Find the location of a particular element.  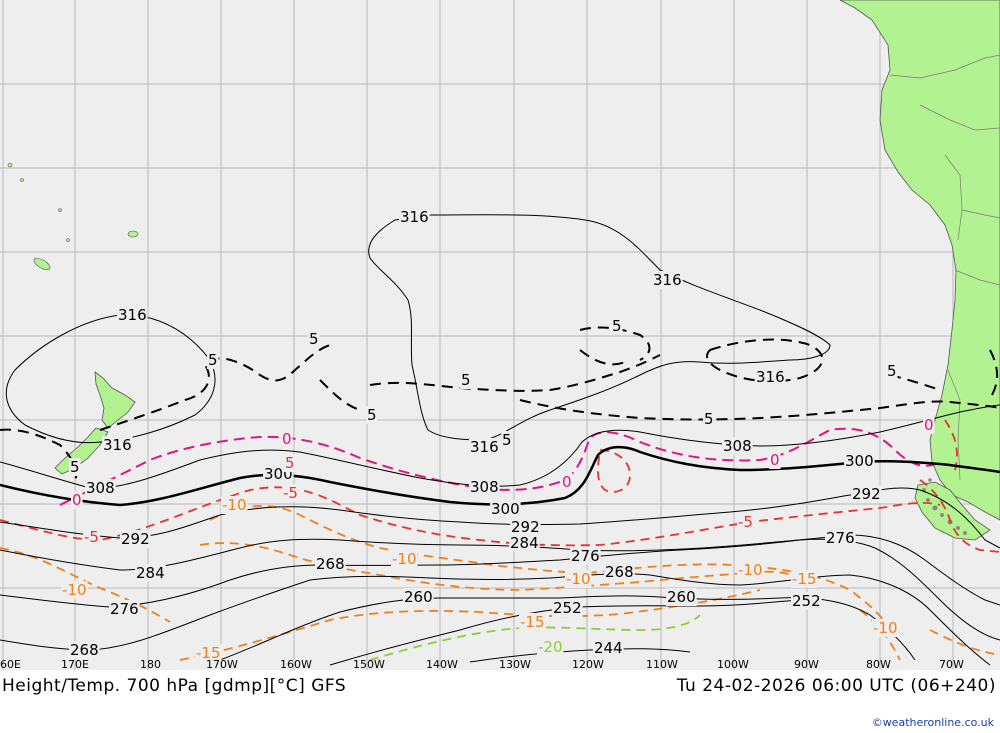

height-label: 308 is located at coordinates (484, 487).